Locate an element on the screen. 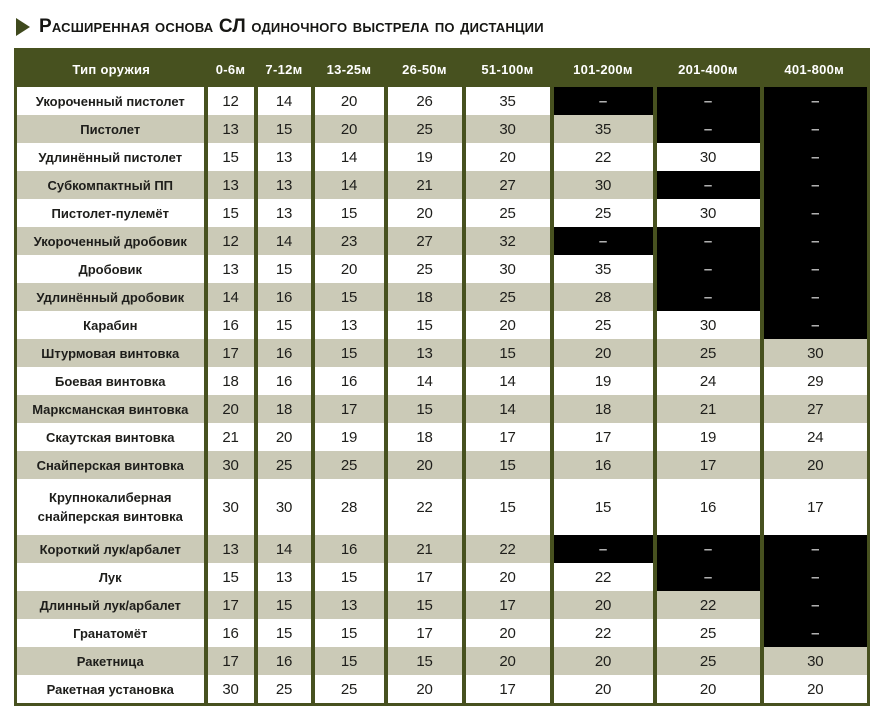  weapon-name: Ракетная установка is located at coordinates (110, 690).